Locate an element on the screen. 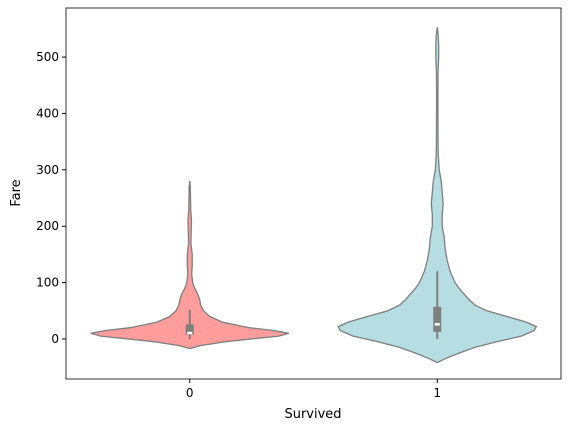 The image size is (571, 432). y-tick-label: 100 is located at coordinates (47, 283).